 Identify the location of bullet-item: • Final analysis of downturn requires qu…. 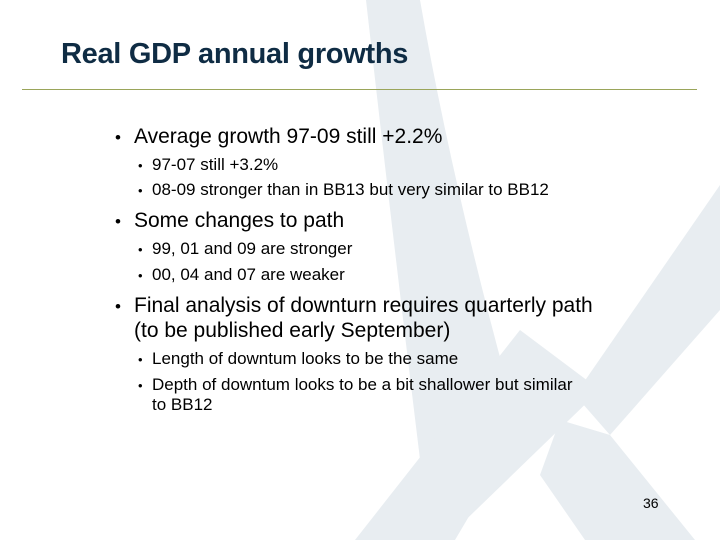
(354, 318).